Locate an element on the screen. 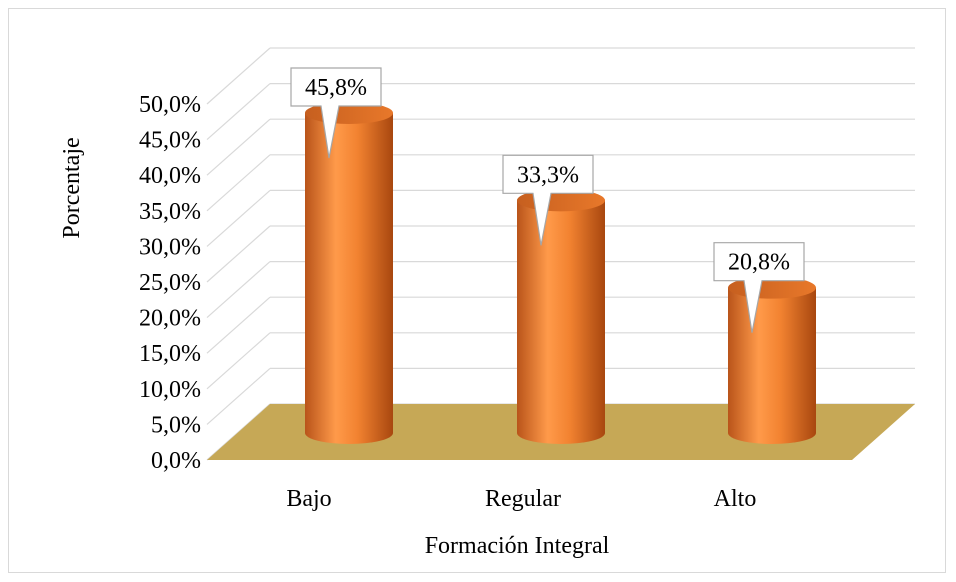 The height and width of the screenshot is (582, 956). y-tick-label: 10,0% is located at coordinates (170, 390).